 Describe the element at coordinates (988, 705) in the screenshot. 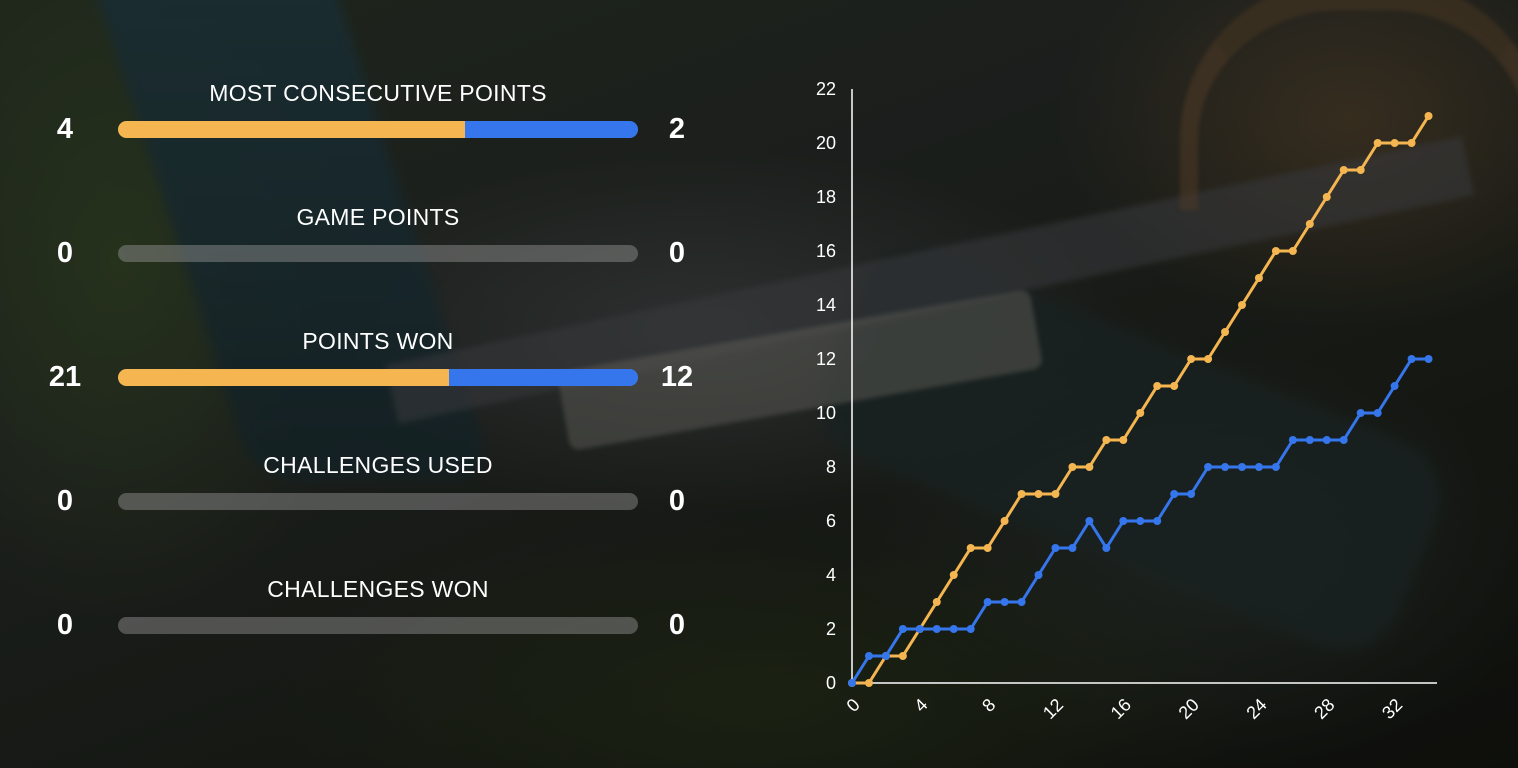

I see `x-tick-label: 8` at that location.